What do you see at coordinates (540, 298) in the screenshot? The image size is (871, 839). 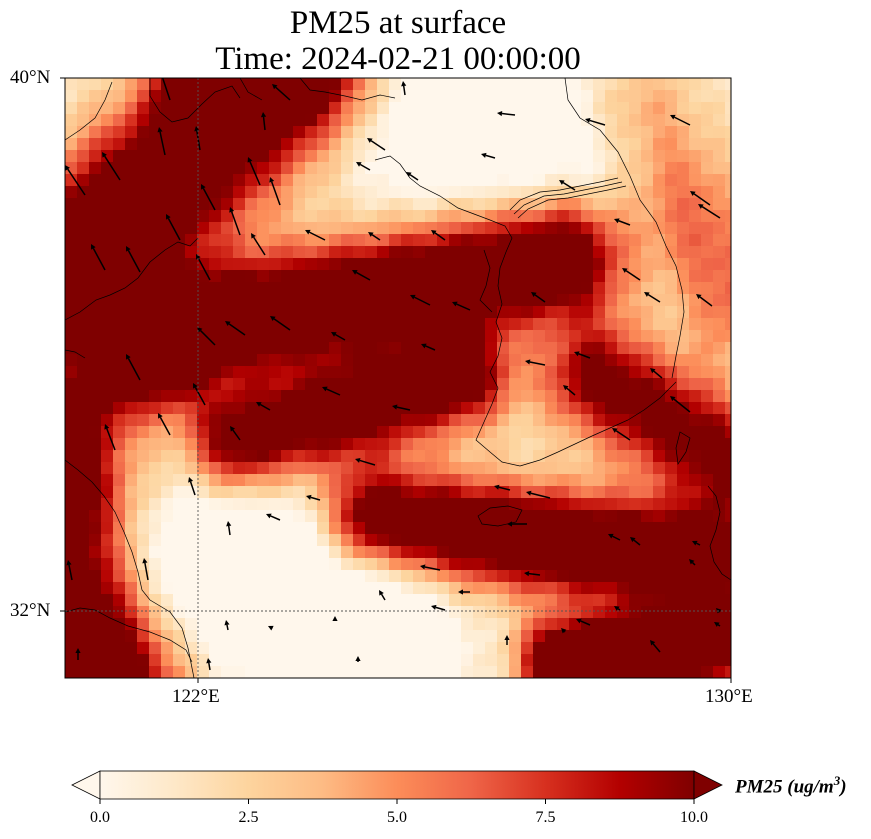 I see `wind-arrow-shaft` at bounding box center [540, 298].